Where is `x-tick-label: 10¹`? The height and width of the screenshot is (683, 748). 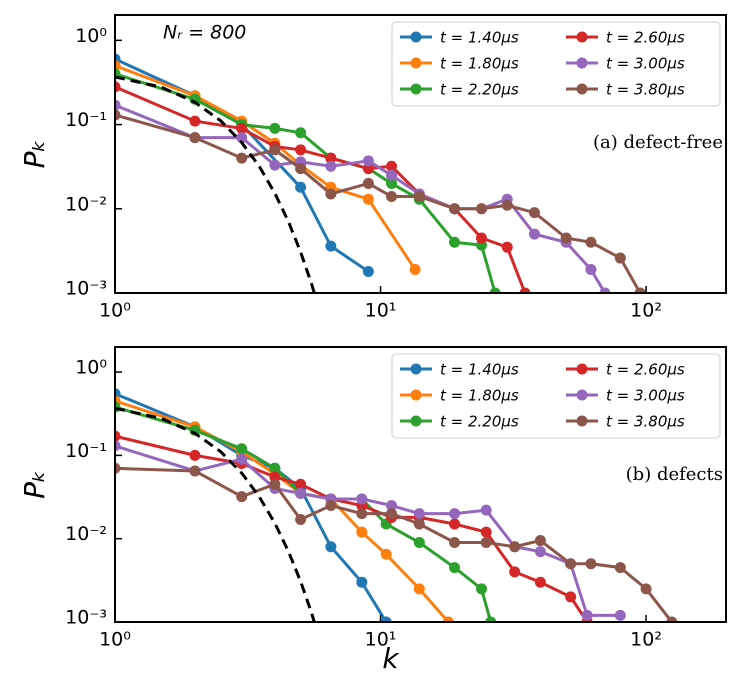 x-tick-label: 10¹ is located at coordinates (381, 311).